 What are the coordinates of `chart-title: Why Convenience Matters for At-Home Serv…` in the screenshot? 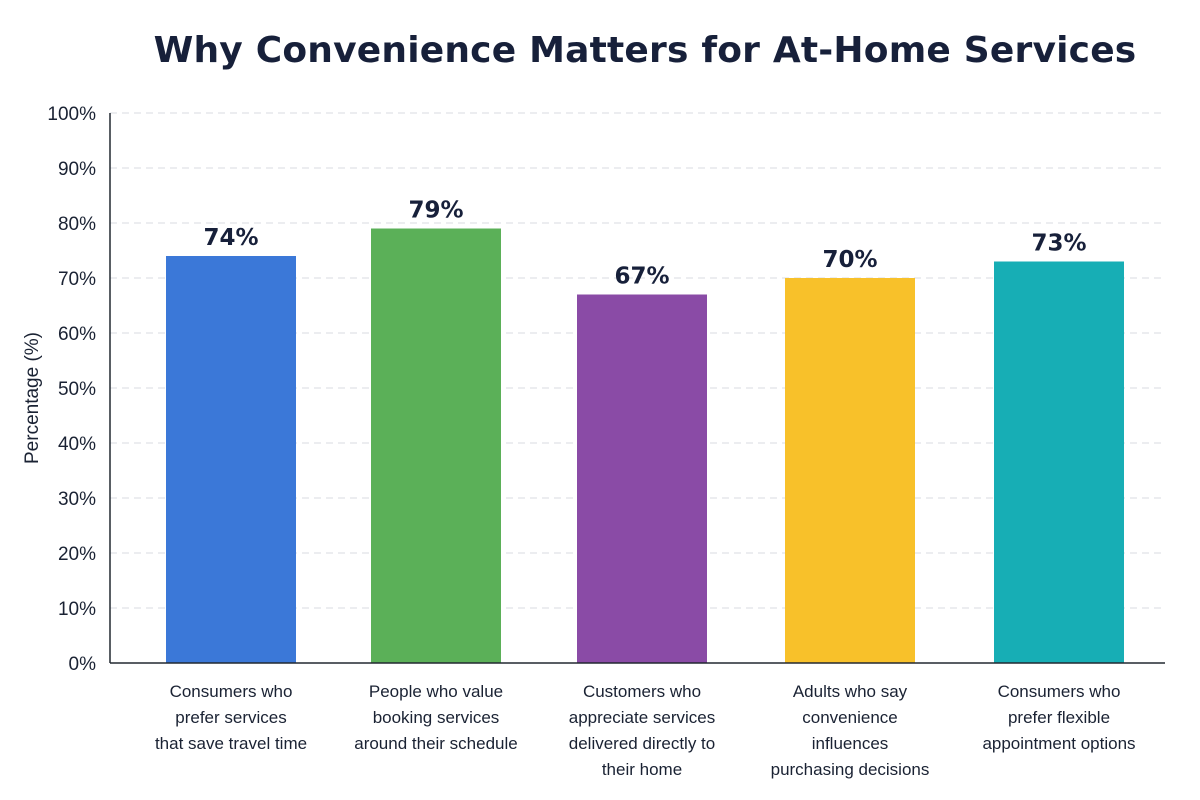 It's located at (645, 50).